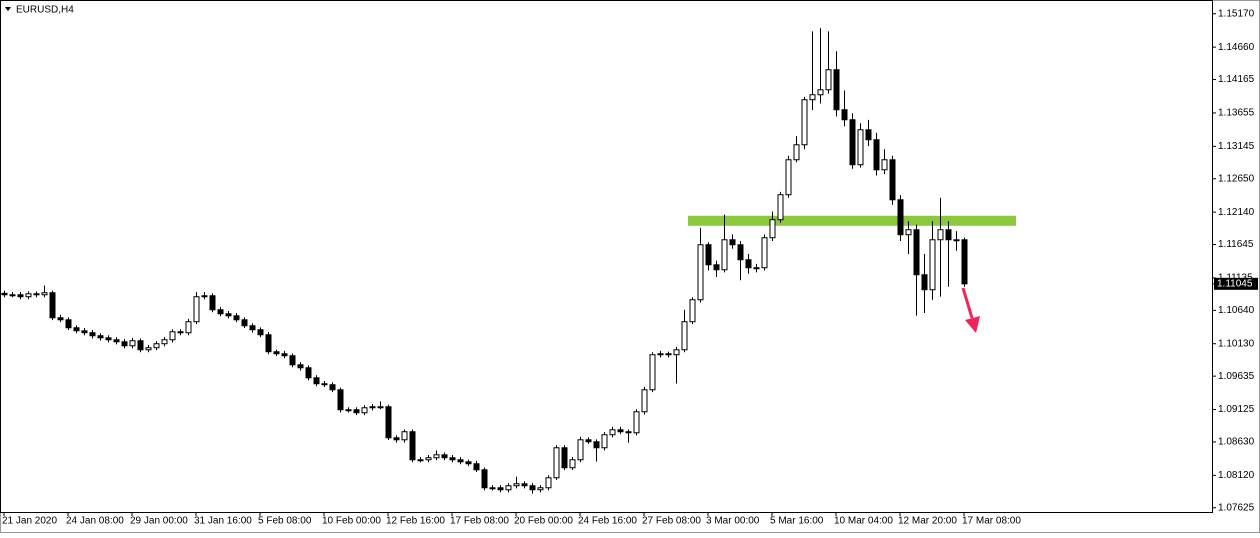 The height and width of the screenshot is (538, 1260). I want to click on x-tick-label: 5 Feb 08:00, so click(285, 521).